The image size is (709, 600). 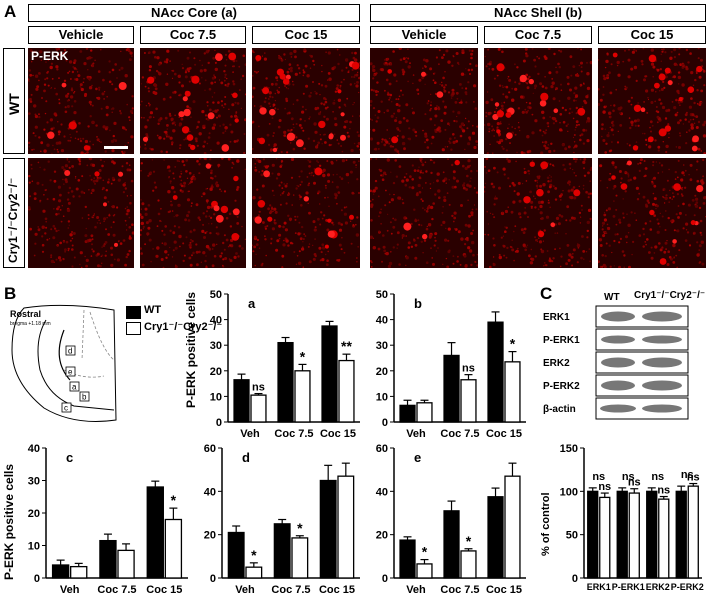 I want to click on x-tick-label: P-ERK2, so click(x=687, y=587).